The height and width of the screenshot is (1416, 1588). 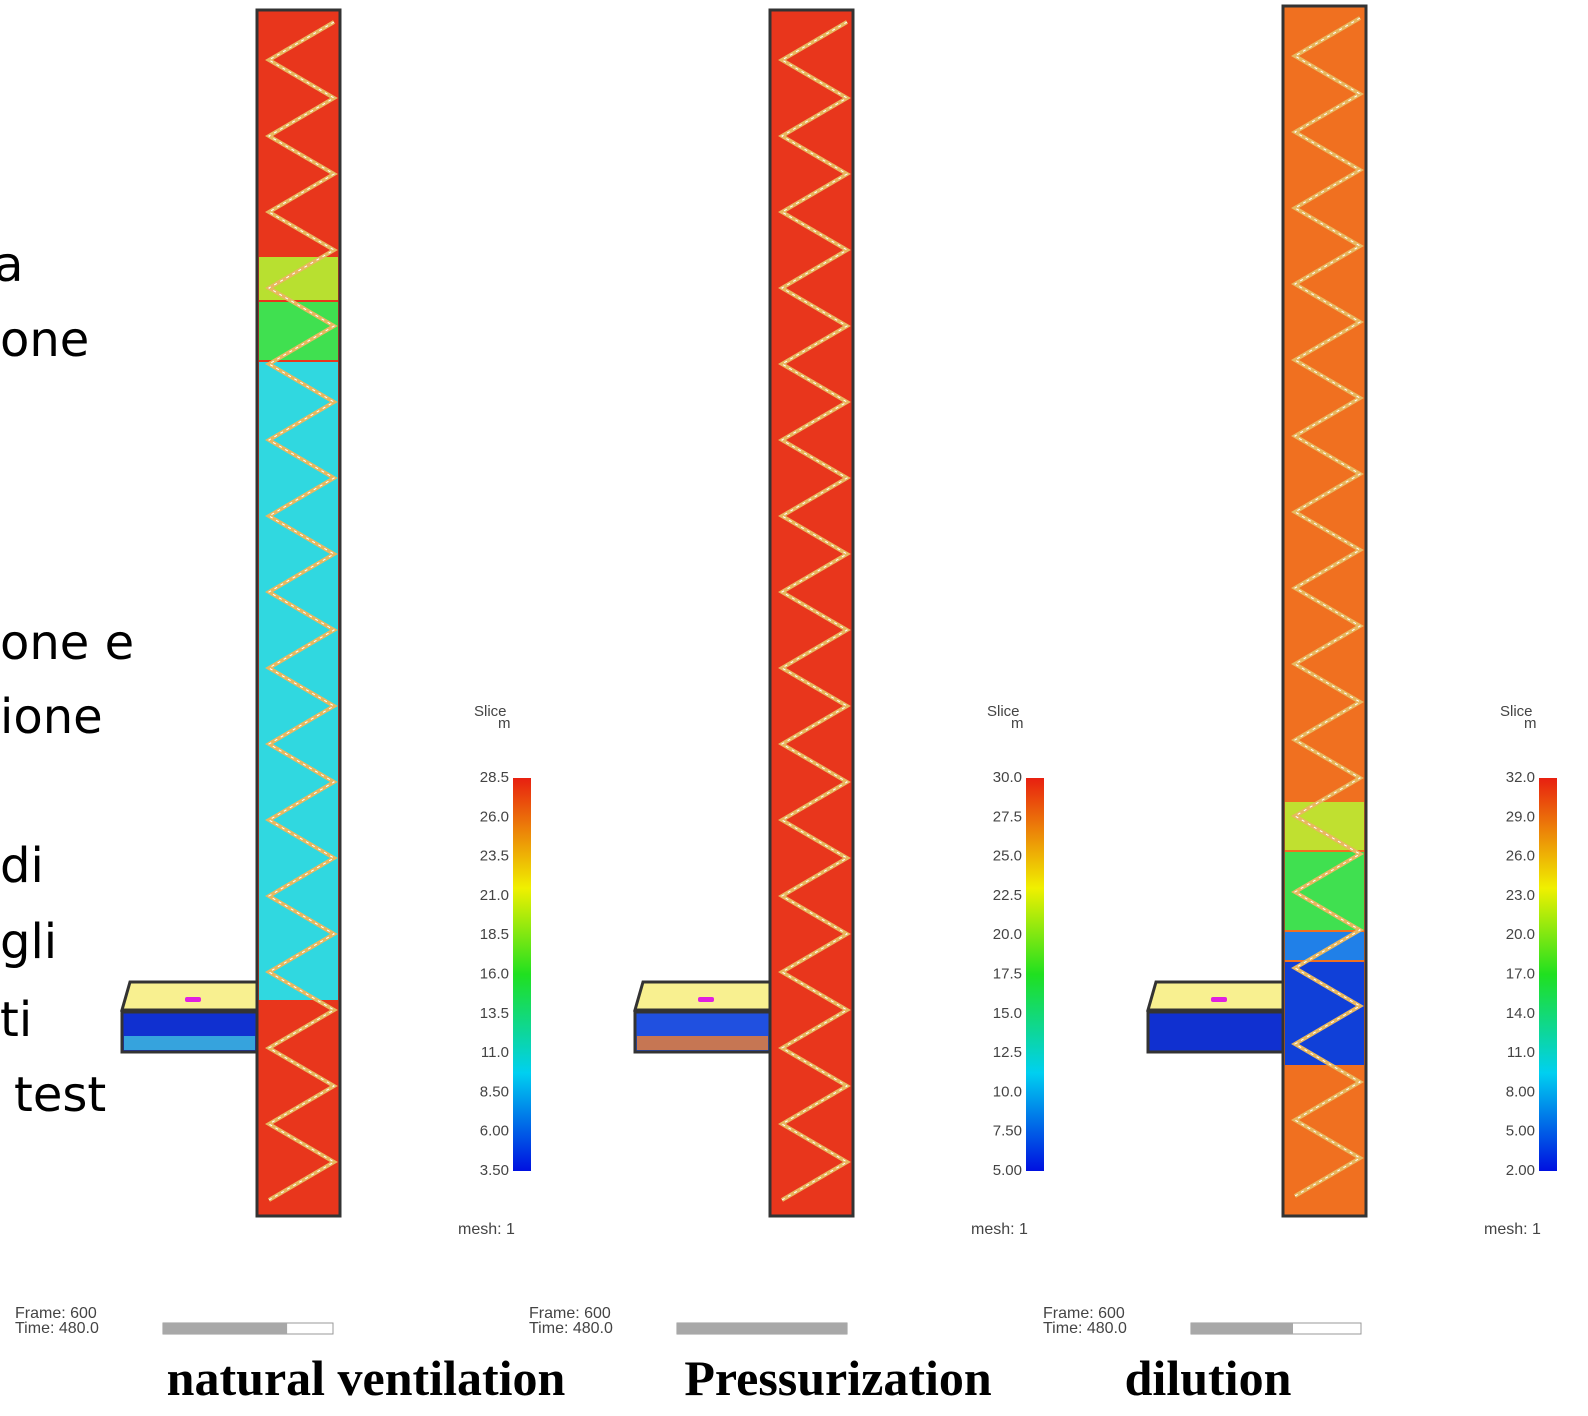 What do you see at coordinates (1208, 1378) in the screenshot?
I see `caption: dilution` at bounding box center [1208, 1378].